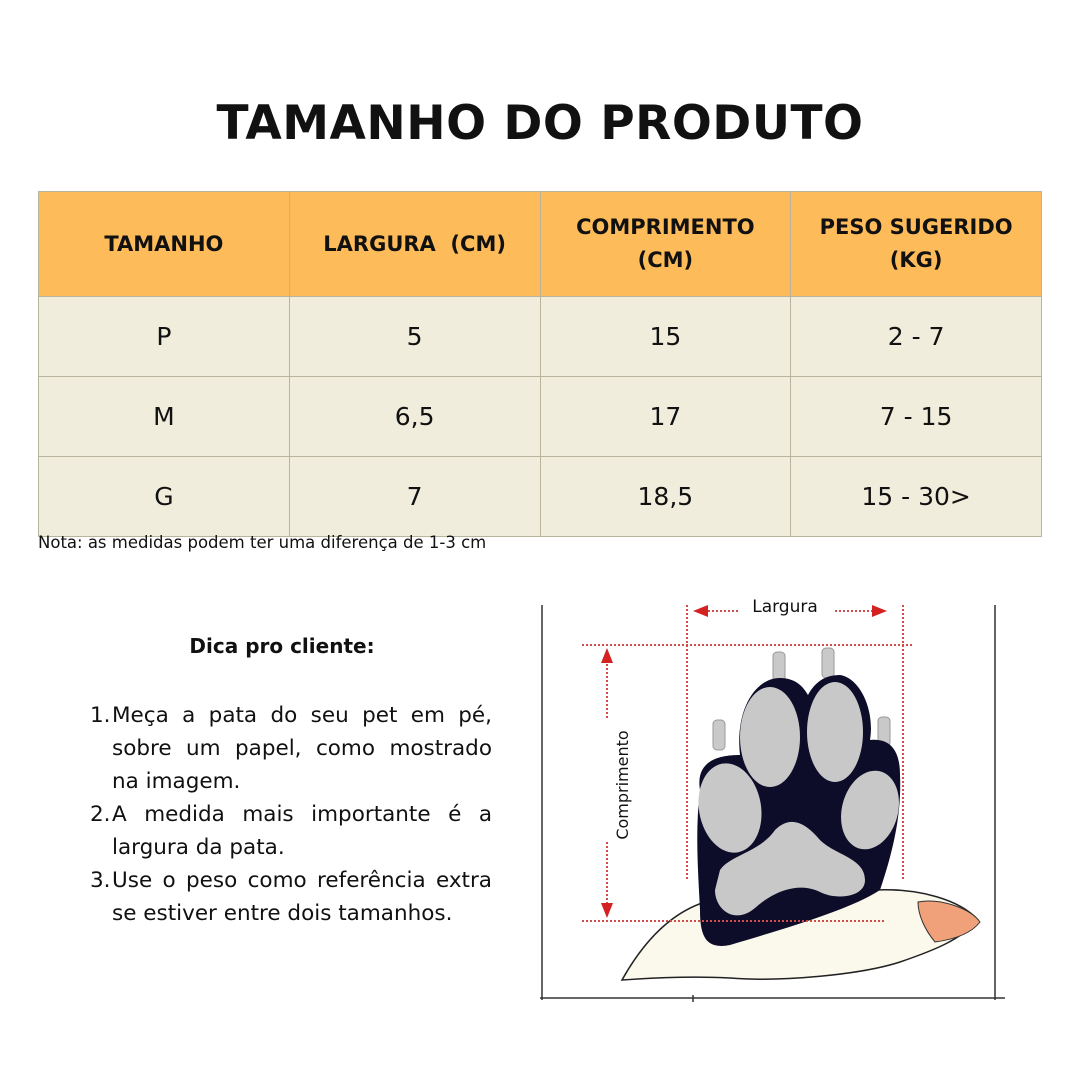 This screenshot has height=1080, width=1080. I want to click on cell: 17, so click(665, 416).